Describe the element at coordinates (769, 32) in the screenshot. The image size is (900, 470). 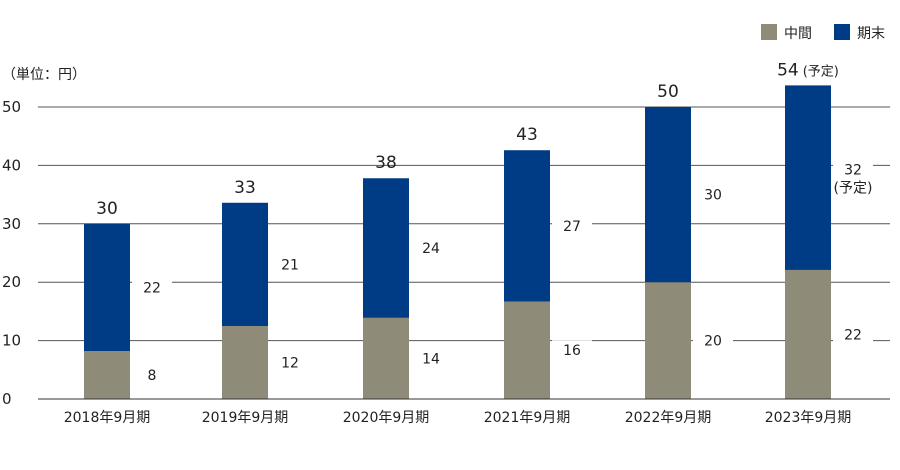
I see `legend-swatch-interim` at that location.